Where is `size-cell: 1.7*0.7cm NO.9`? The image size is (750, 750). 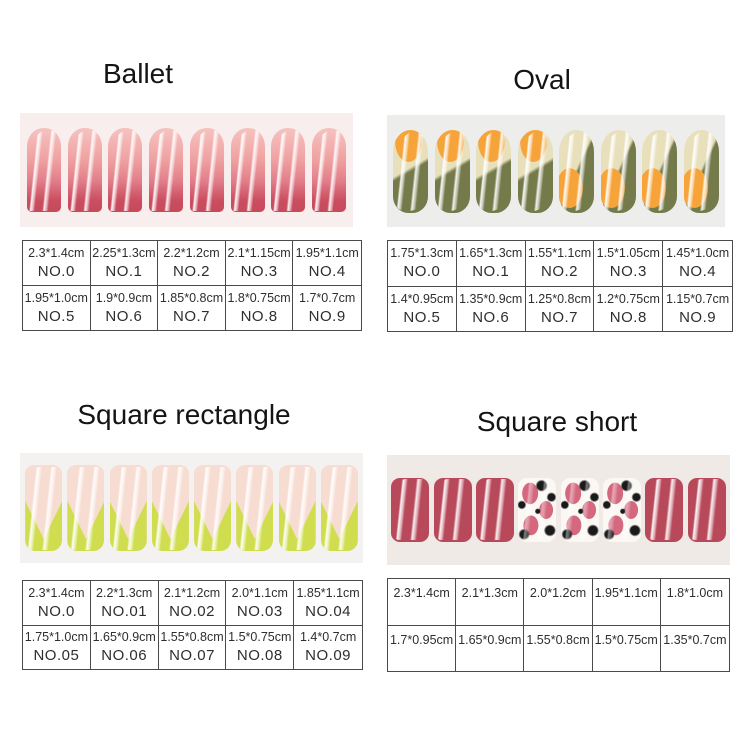
size-cell: 1.7*0.7cm NO.9 is located at coordinates (327, 308).